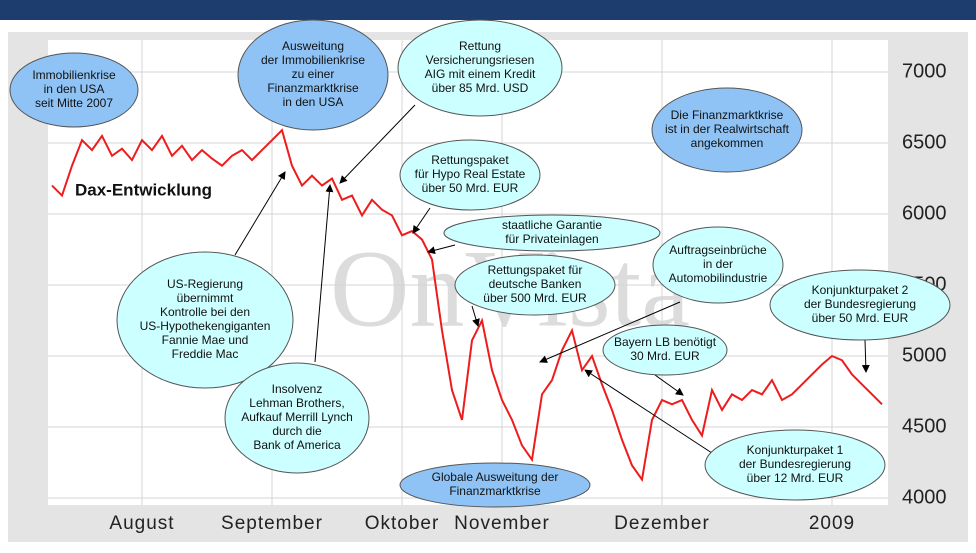 Image resolution: width=976 pixels, height=553 pixels. Describe the element at coordinates (535, 298) in the screenshot. I see `annotation-text: über 500 Mrd. EUR` at that location.